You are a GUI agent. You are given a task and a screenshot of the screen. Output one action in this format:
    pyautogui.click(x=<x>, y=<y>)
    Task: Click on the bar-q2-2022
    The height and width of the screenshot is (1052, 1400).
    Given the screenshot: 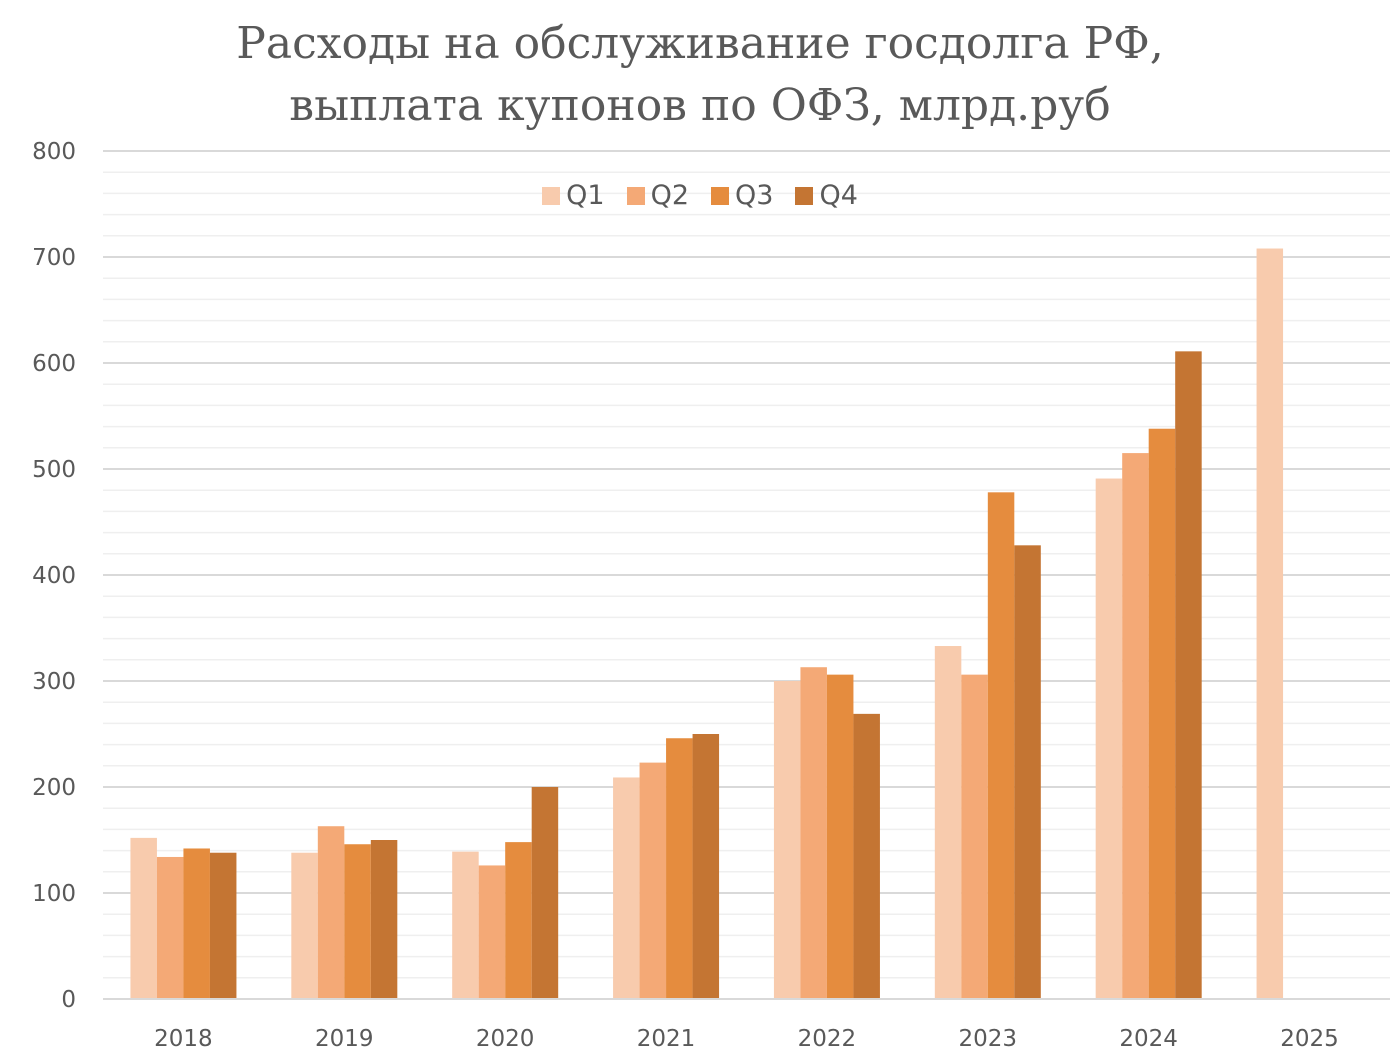 What is the action you would take?
    pyautogui.click(x=813, y=833)
    